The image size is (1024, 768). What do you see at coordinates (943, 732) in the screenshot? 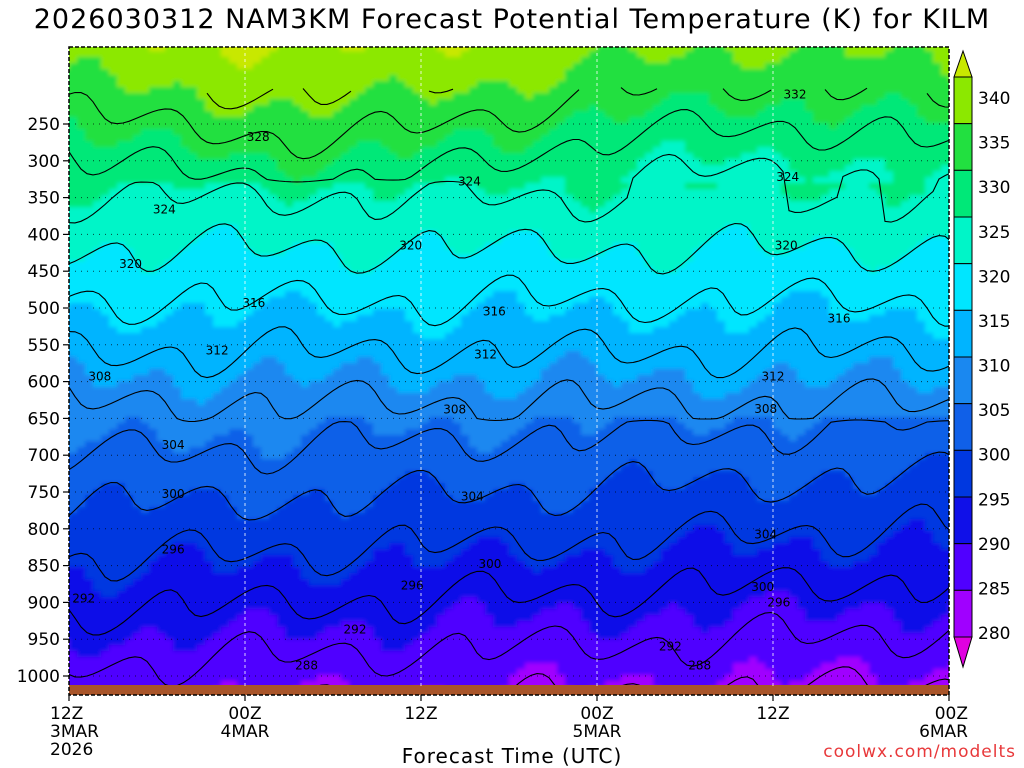
I see `x-tick-label: 6MAR` at bounding box center [943, 732].